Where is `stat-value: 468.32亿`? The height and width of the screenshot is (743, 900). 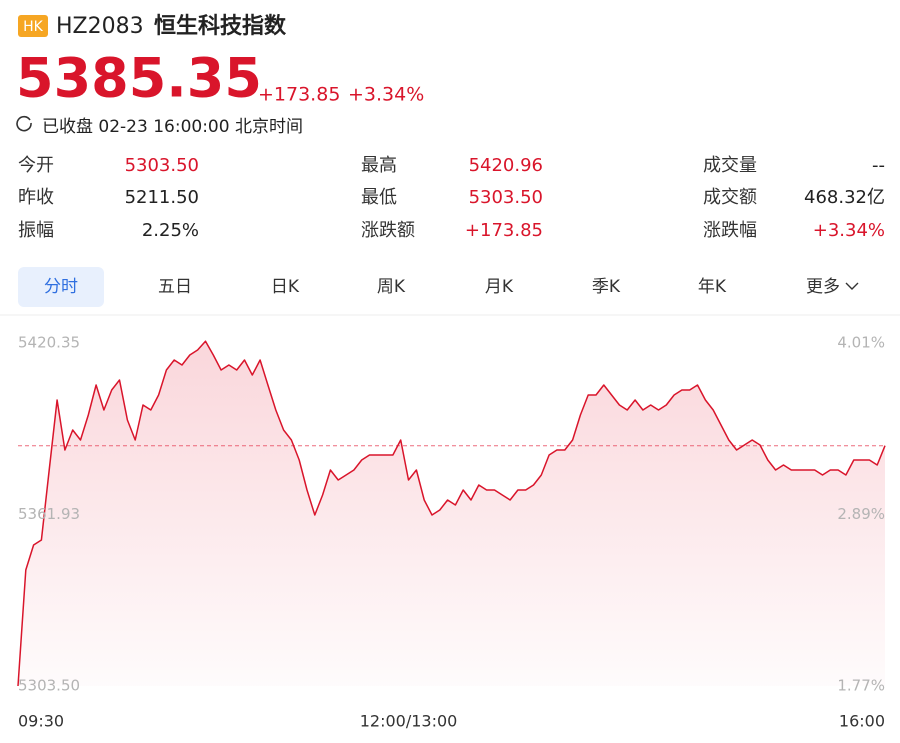
stat-value: 468.32亿 is located at coordinates (844, 197).